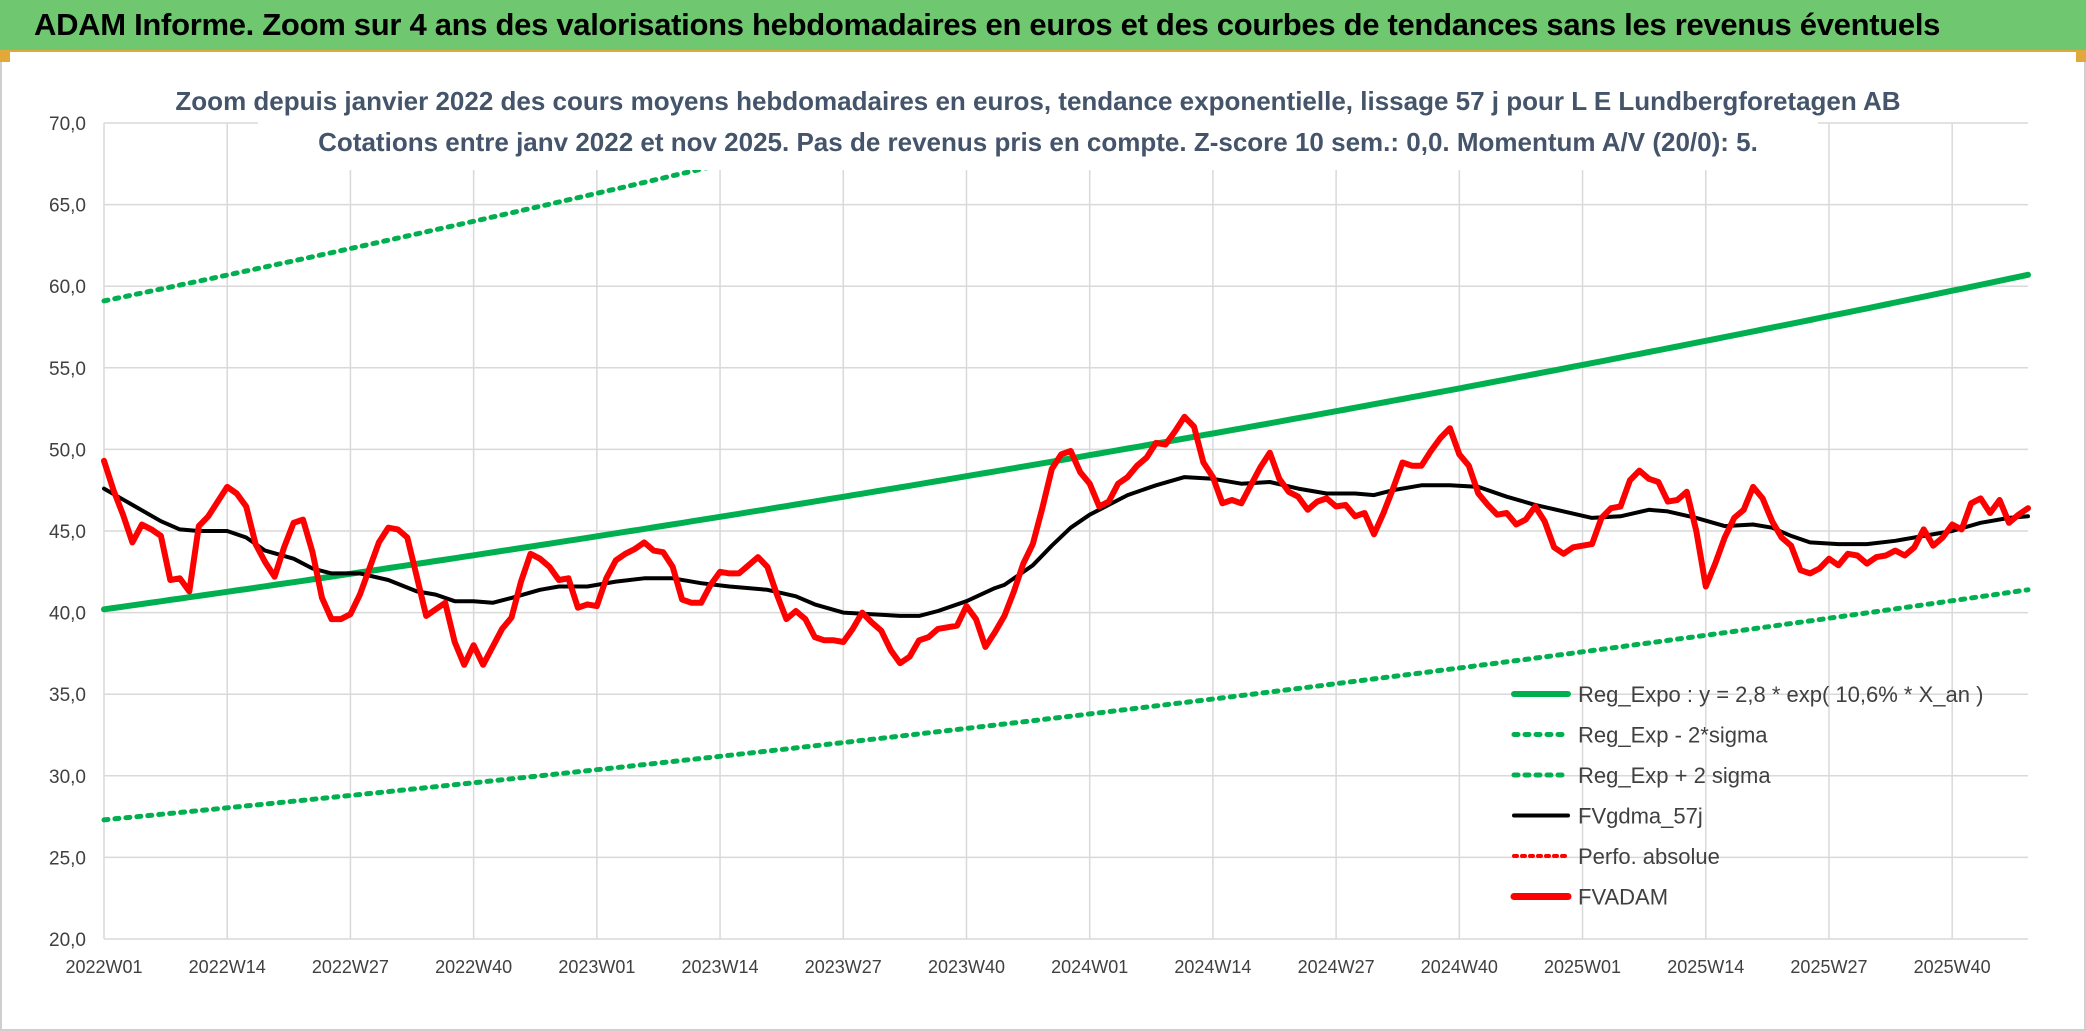 The width and height of the screenshot is (2086, 1031). I want to click on x-tick-label: 2022W01, so click(103, 967).